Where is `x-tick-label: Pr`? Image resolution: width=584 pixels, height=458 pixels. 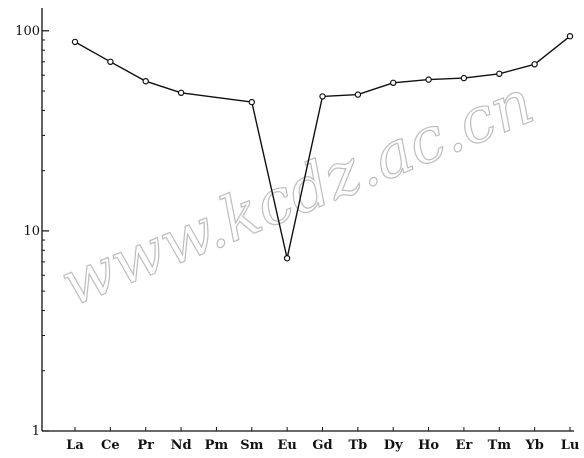 x-tick-label: Pr is located at coordinates (145, 445).